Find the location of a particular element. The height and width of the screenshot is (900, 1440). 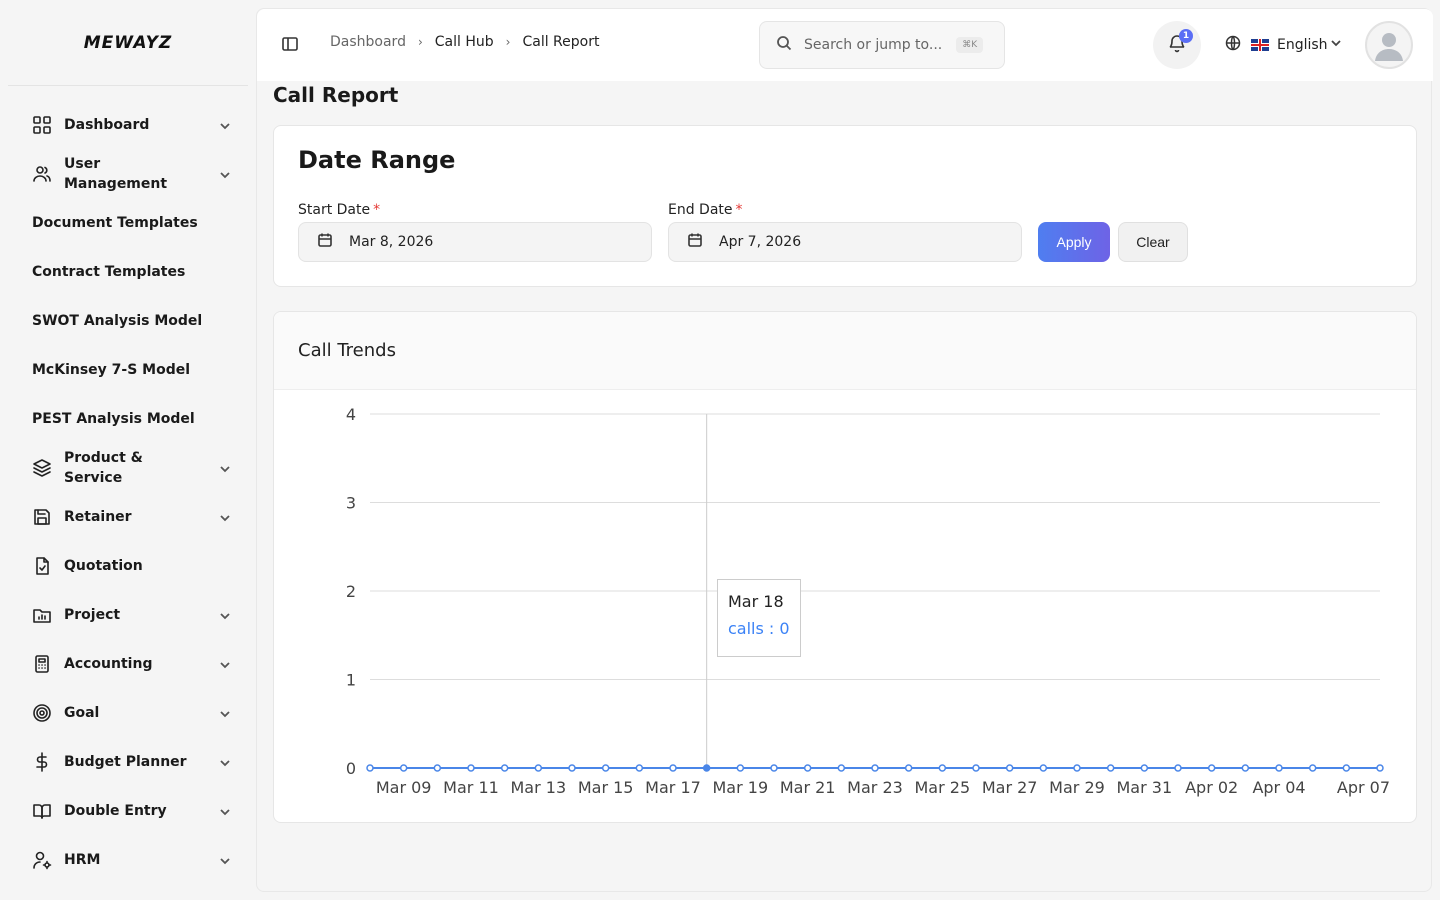

calendar-icon is located at coordinates (333, 242).